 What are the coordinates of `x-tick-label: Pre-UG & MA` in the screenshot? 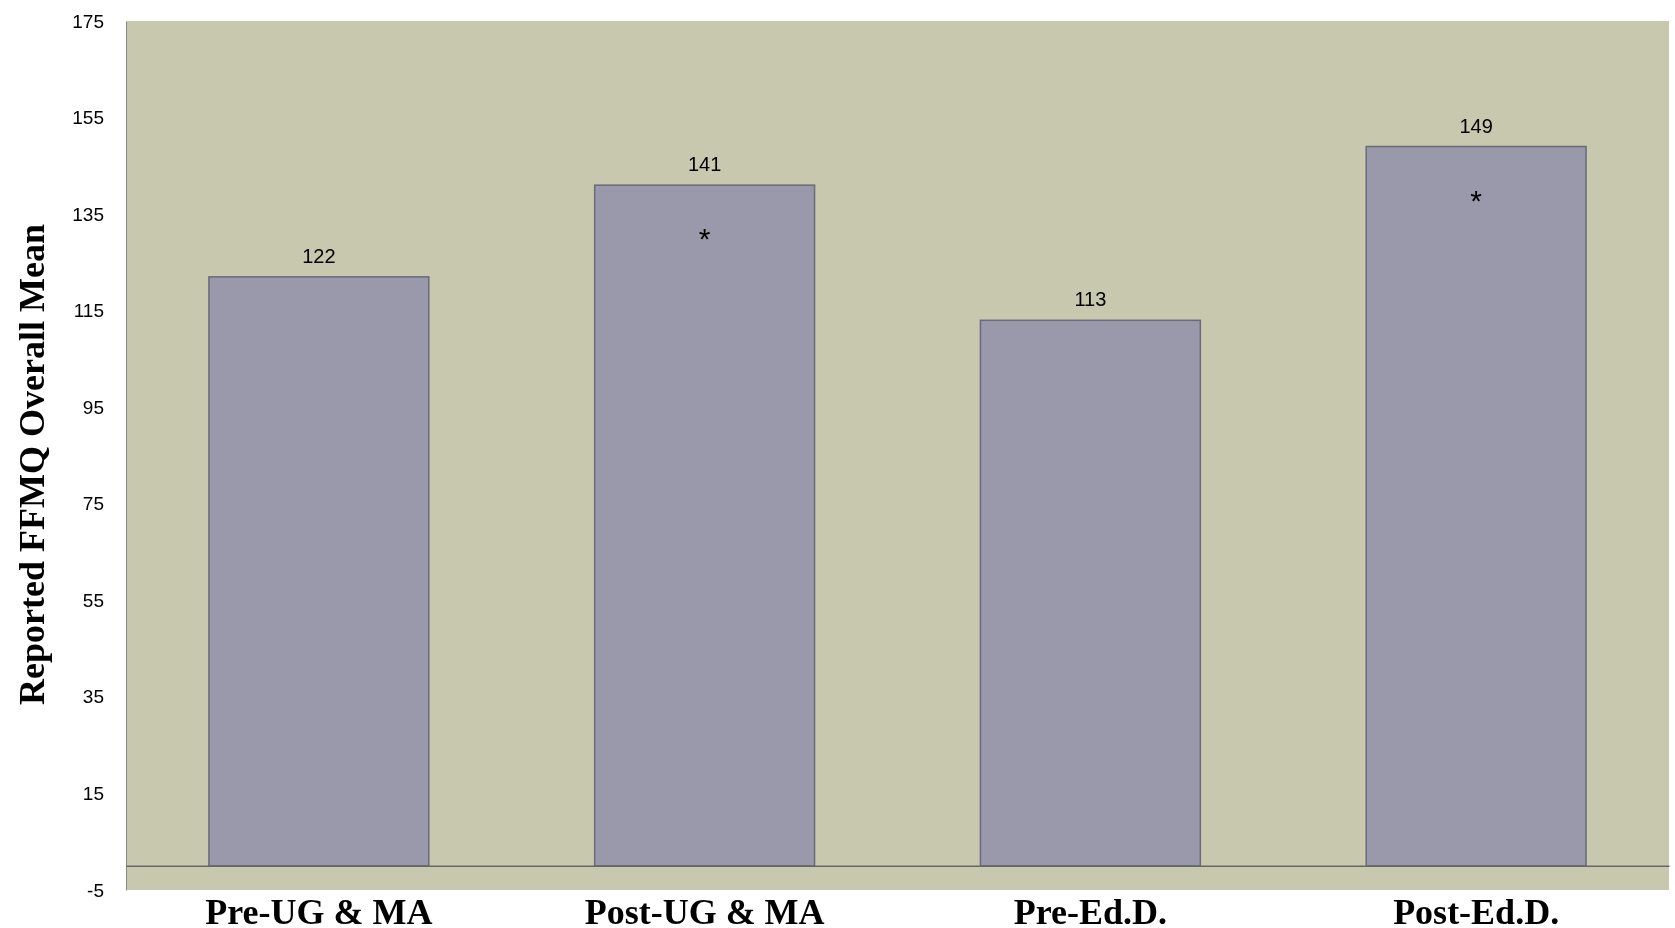 It's located at (319, 910).